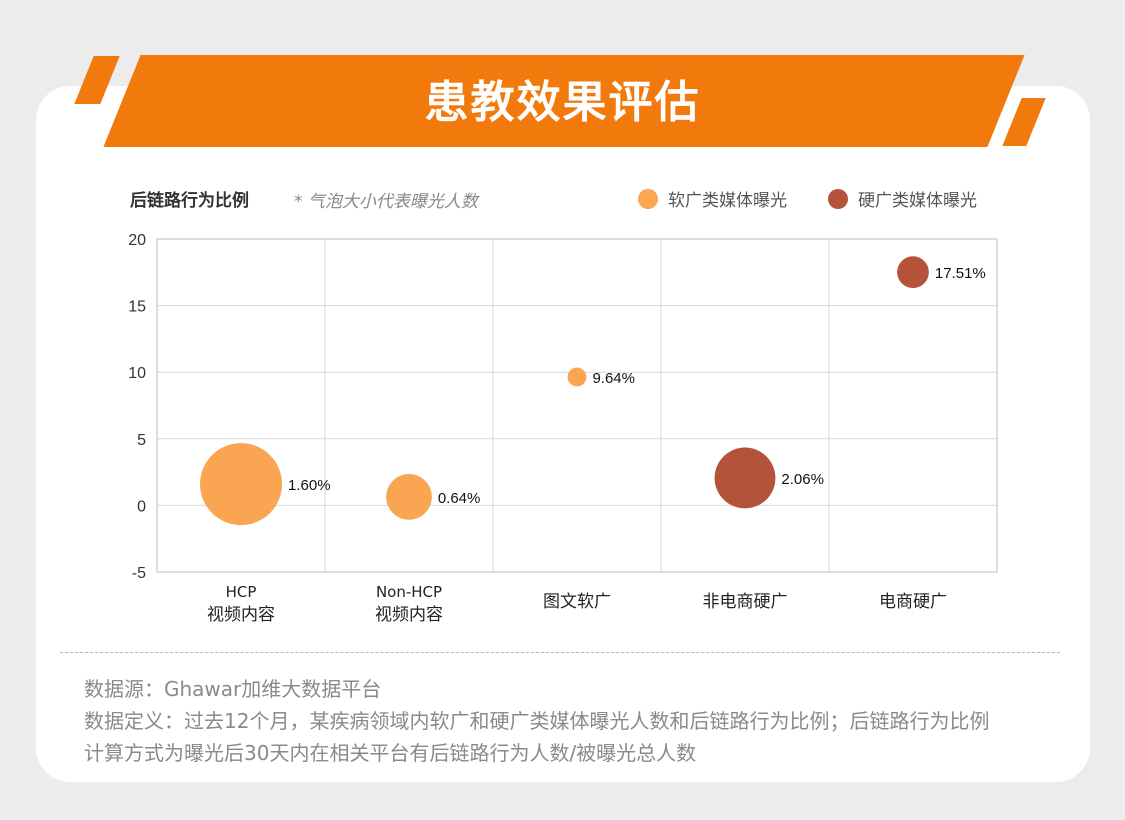  What do you see at coordinates (309, 485) in the screenshot?
I see `data-label: 1.60%` at bounding box center [309, 485].